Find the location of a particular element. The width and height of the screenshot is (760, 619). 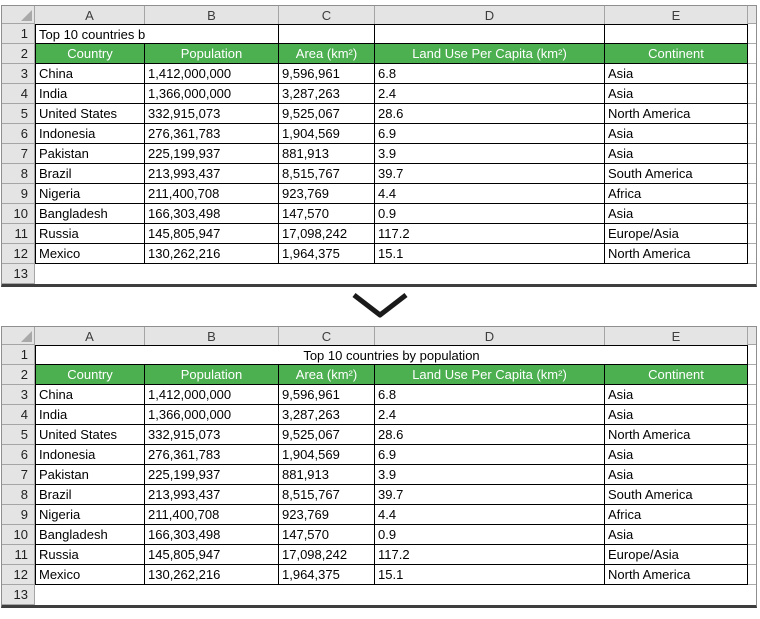

sheet-title-cell-merged: Top 10 countries by population is located at coordinates (391, 355).